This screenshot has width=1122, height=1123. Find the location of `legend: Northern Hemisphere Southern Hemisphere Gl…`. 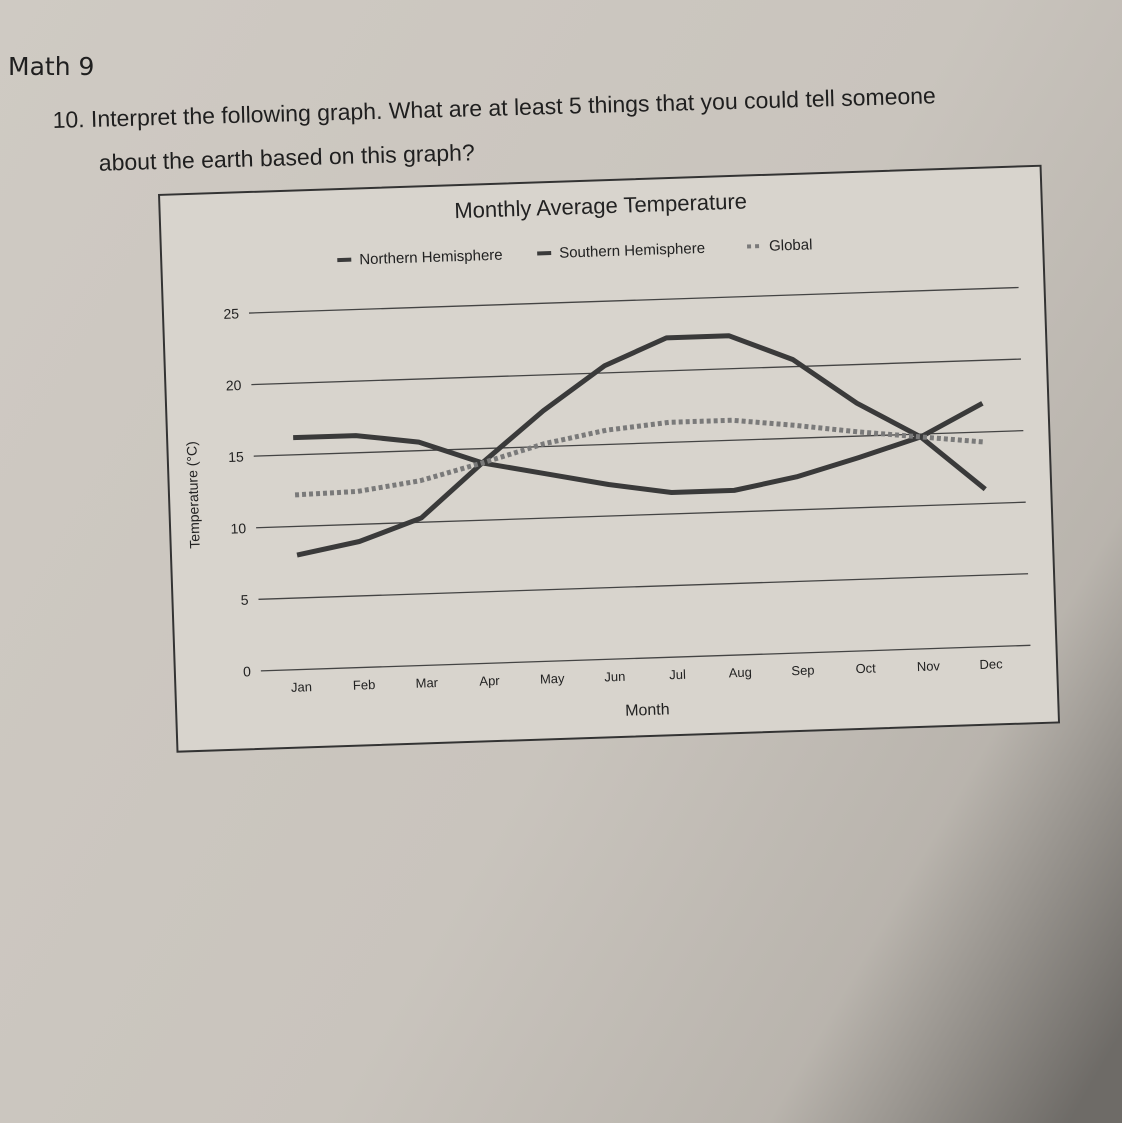

legend: Northern Hemisphere Southern Hemisphere Gl… is located at coordinates (575, 252).